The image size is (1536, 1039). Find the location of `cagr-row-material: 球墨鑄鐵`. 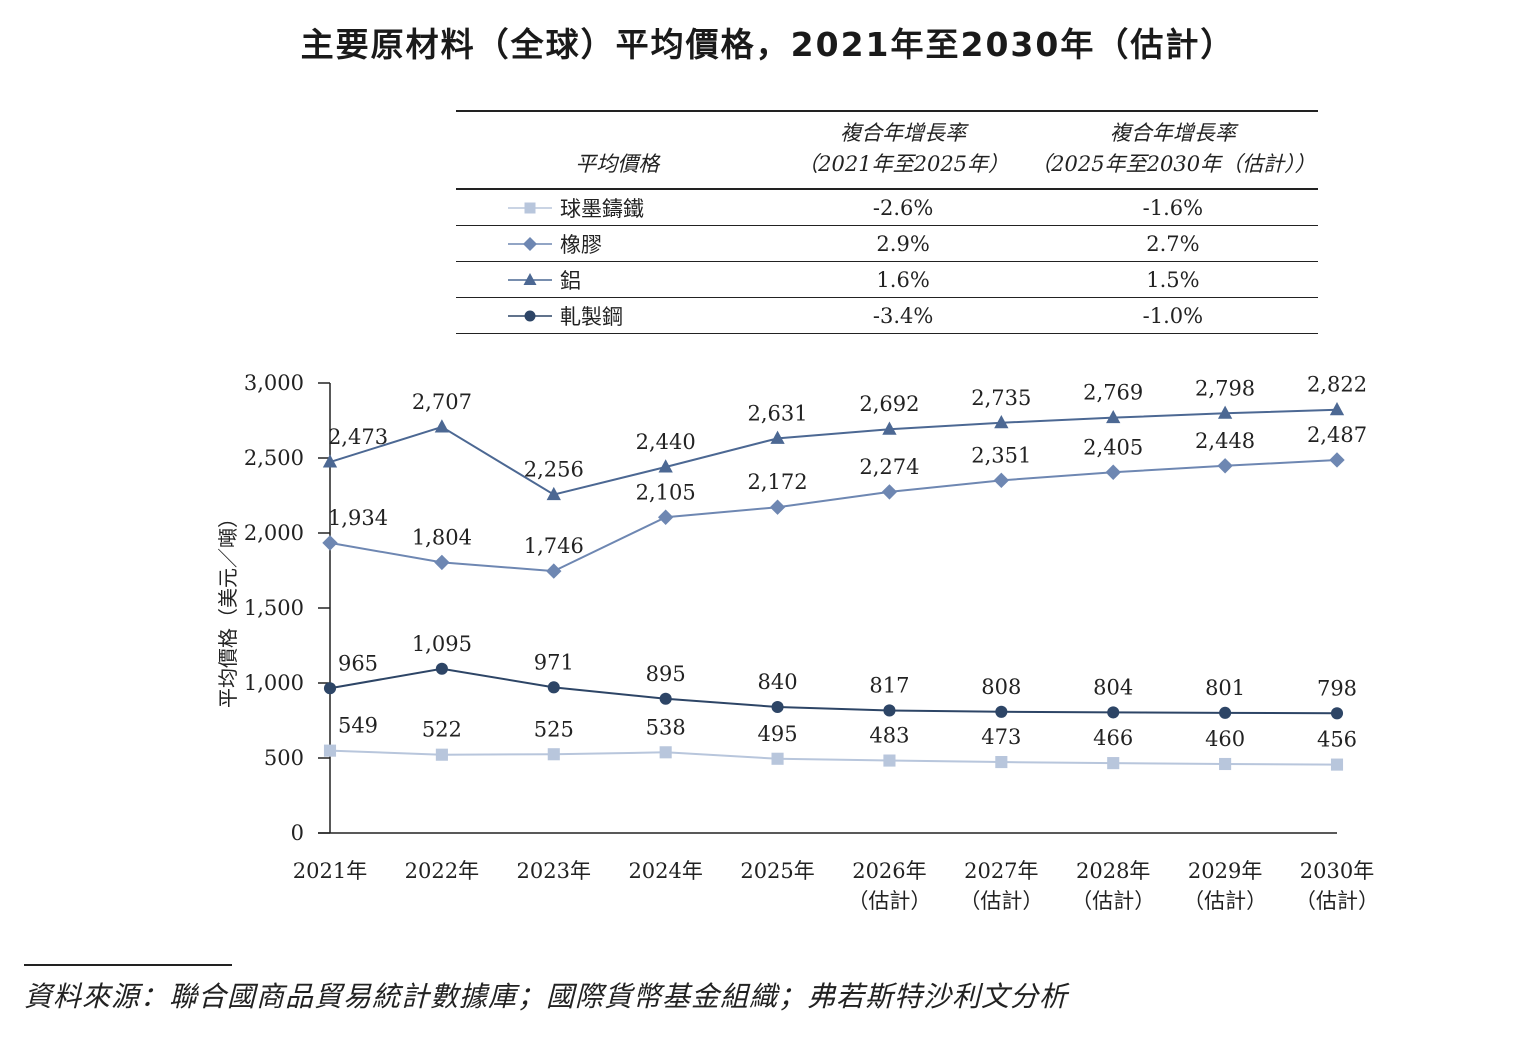

cagr-row-material: 球墨鑄鐵 is located at coordinates (617, 207).